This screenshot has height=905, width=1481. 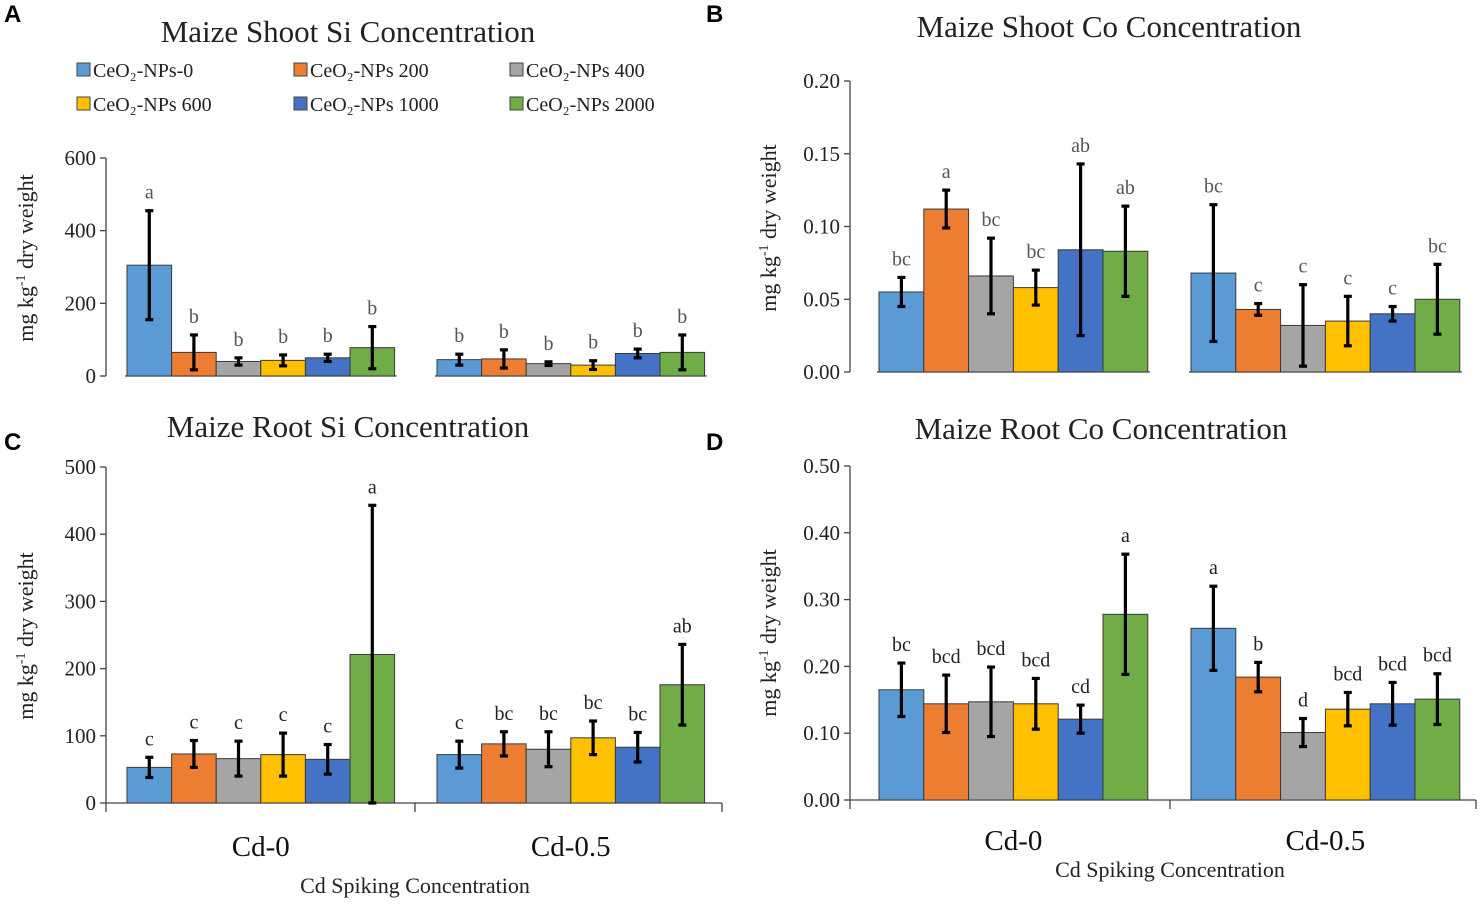 I want to click on significance-letter: cd, so click(x=1080, y=687).